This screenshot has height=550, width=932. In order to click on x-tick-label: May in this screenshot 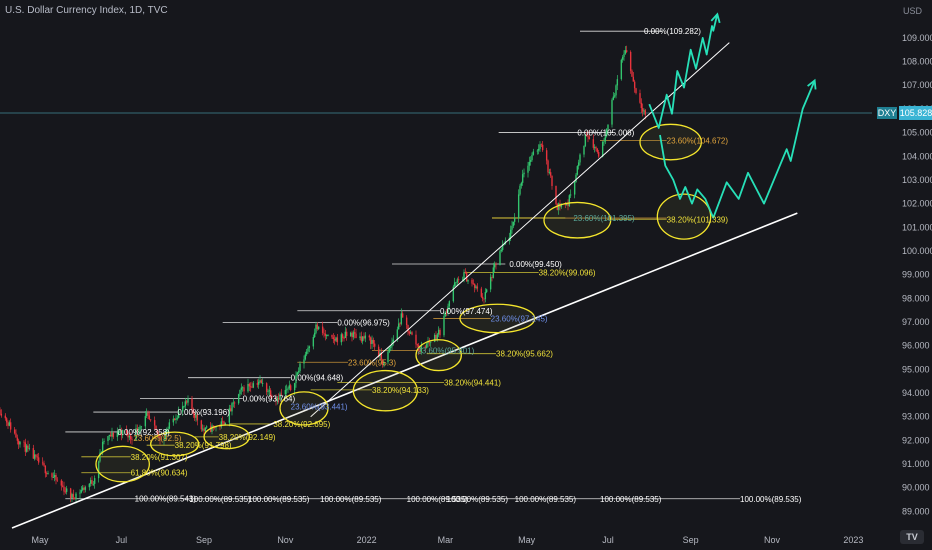, I will do `click(40, 540)`.